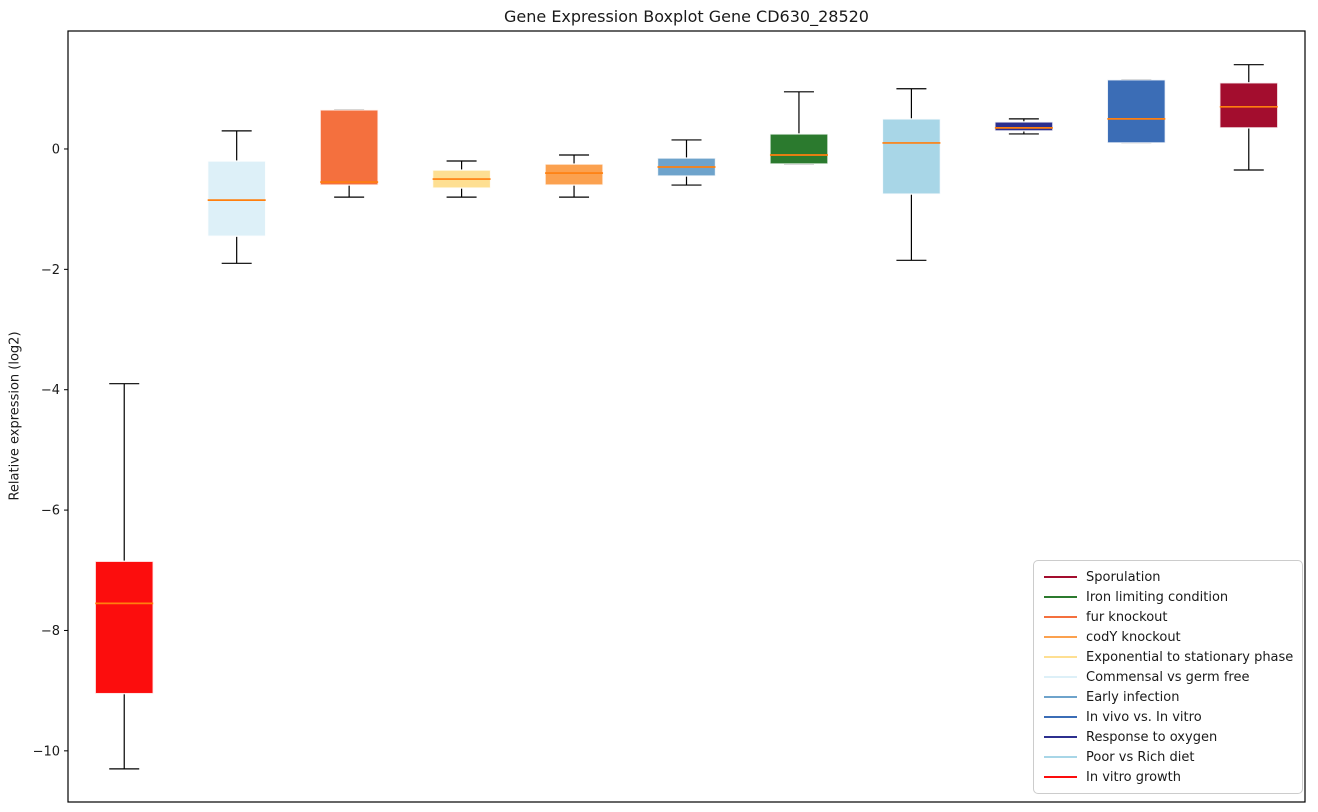  I want to click on y-tick-label: −4, so click(50, 390).